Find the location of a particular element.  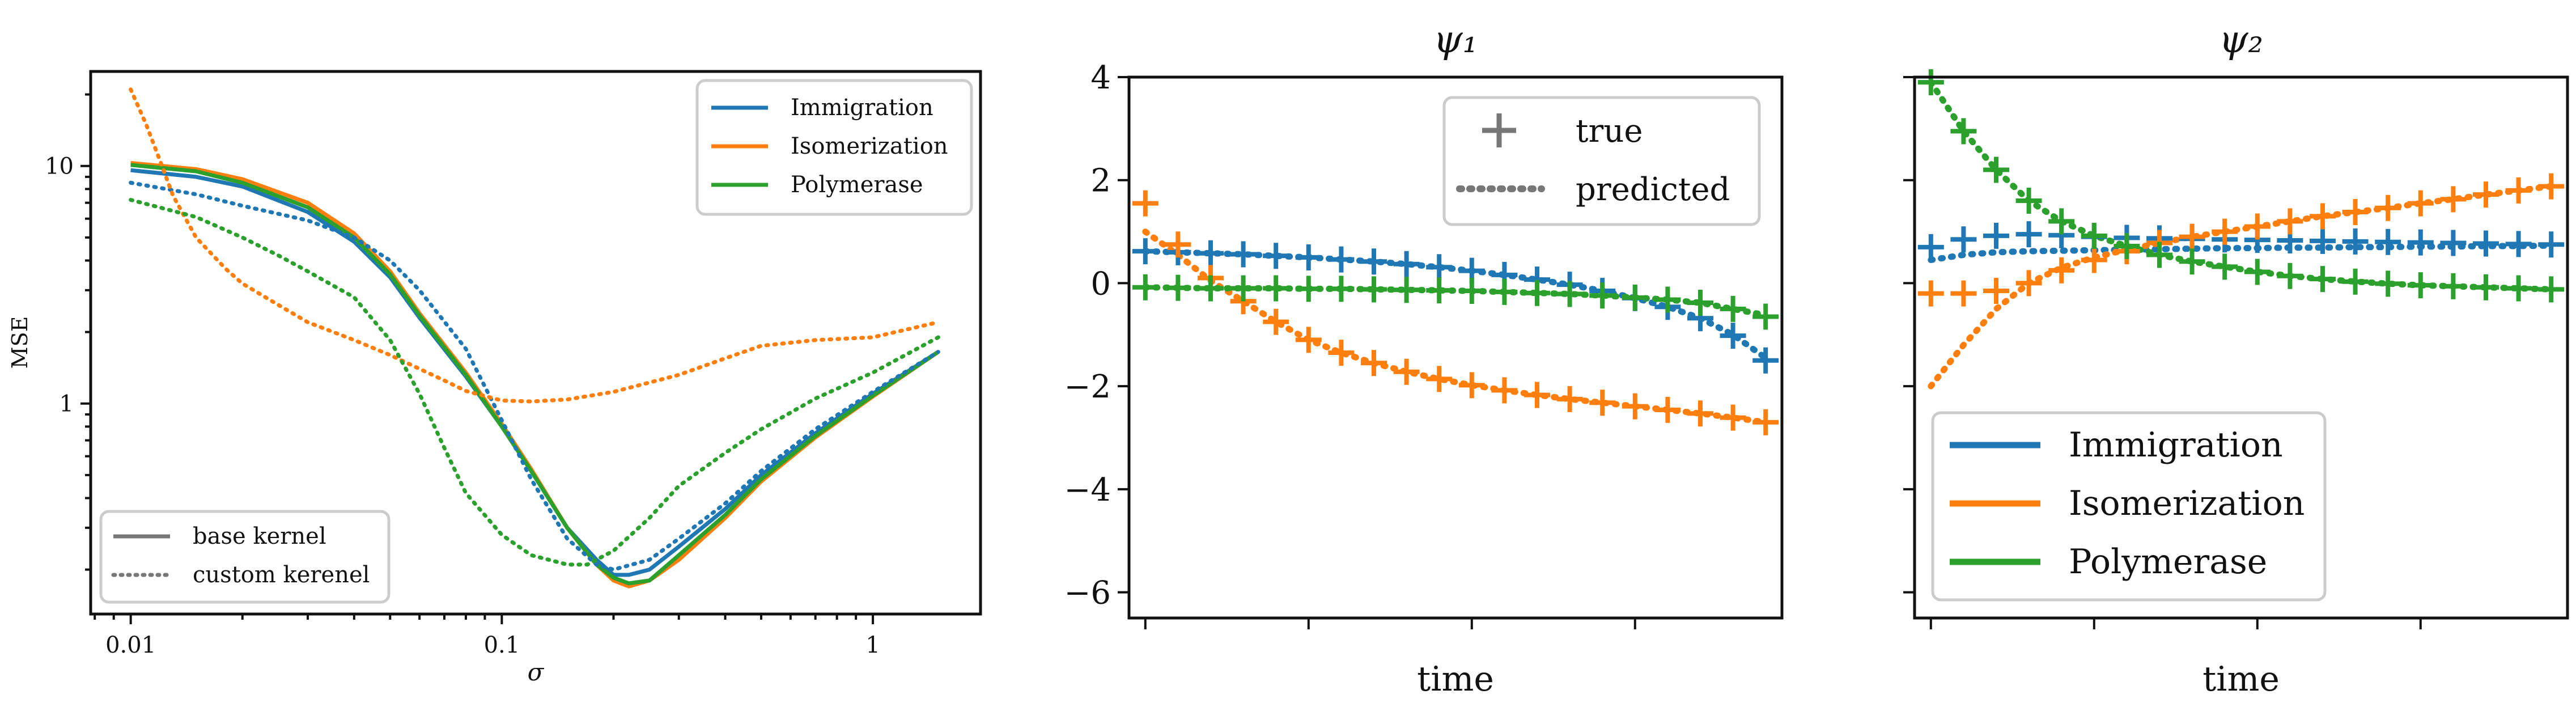

legend-label-polymerase-2: Polymerase is located at coordinates (2168, 562).